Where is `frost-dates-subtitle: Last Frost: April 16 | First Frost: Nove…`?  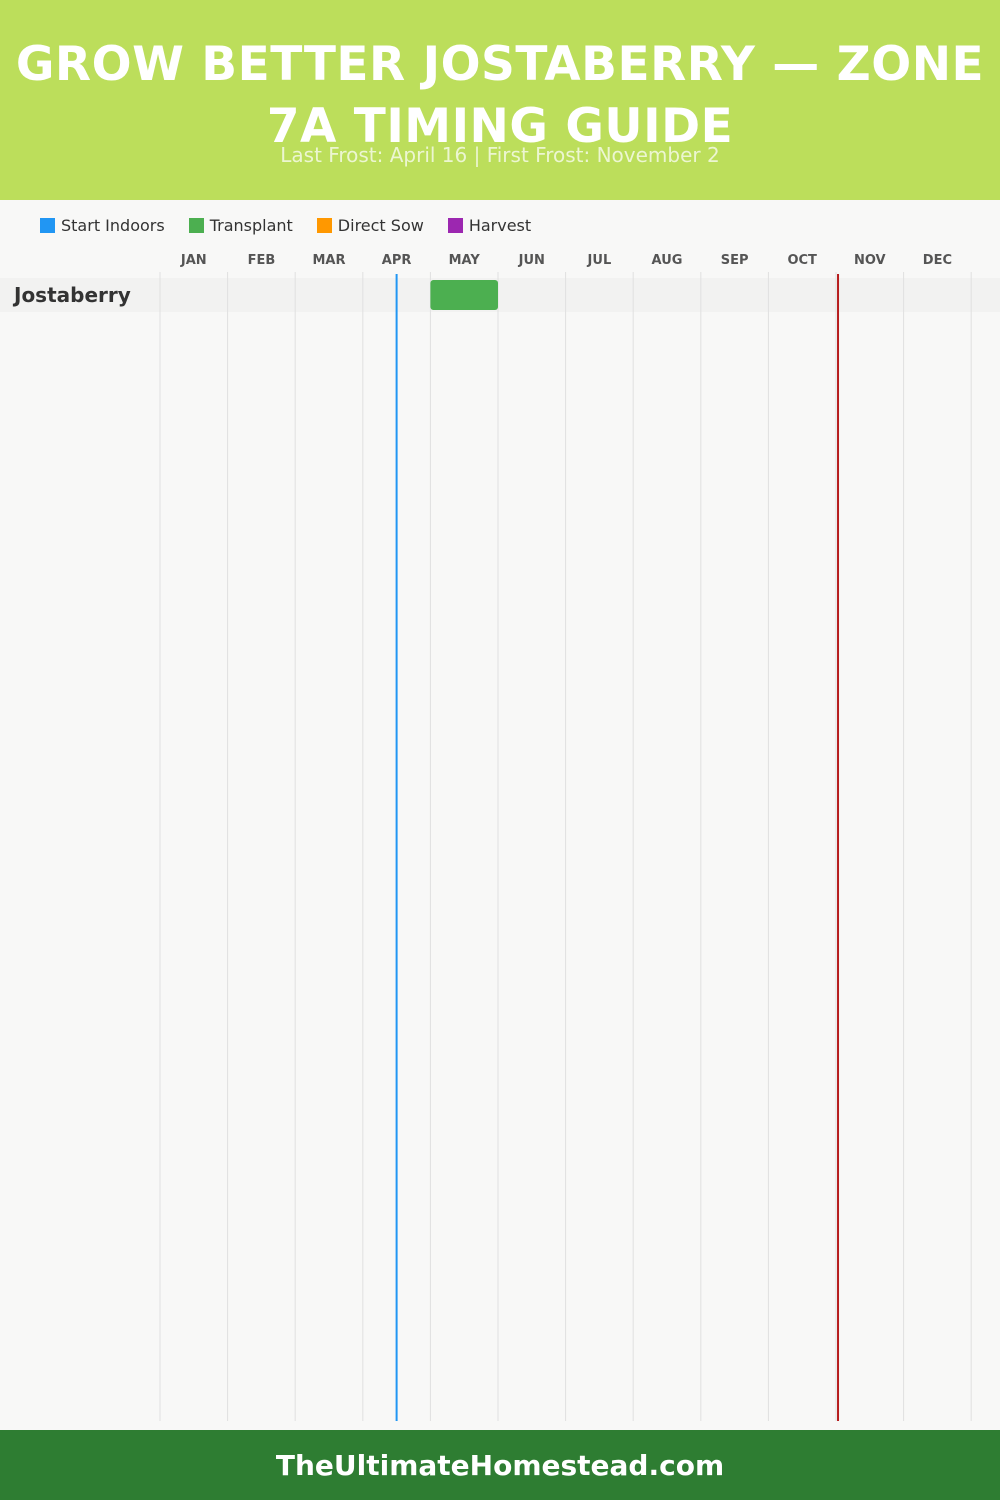 frost-dates-subtitle: Last Frost: April 16 | First Frost: Nove… is located at coordinates (500, 155).